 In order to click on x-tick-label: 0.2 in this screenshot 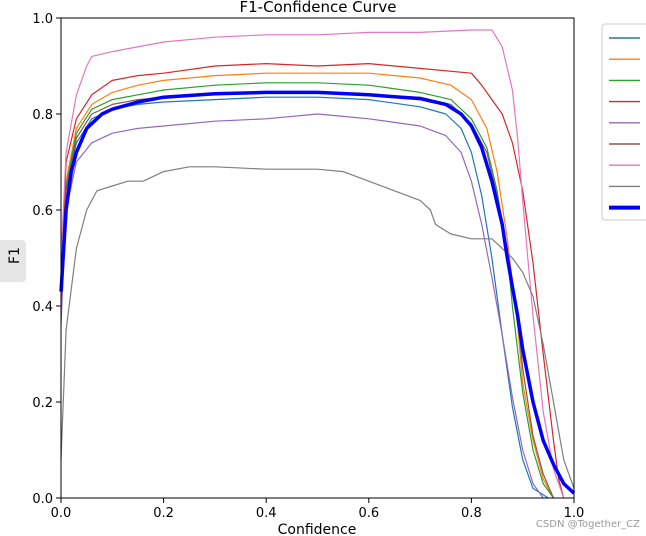, I will do `click(163, 513)`.